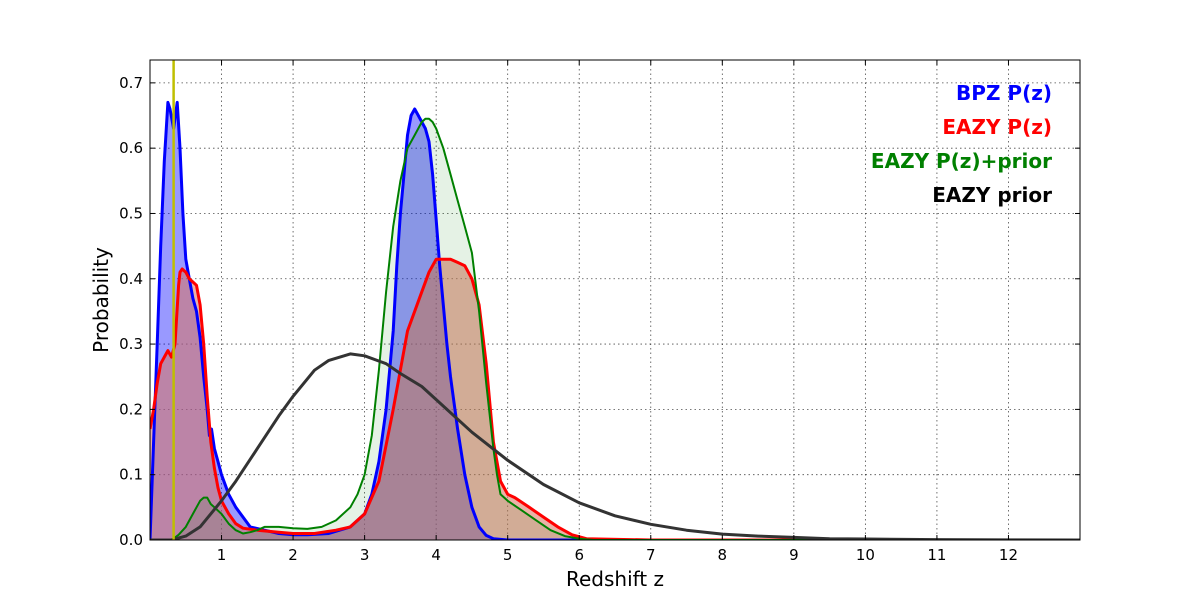 The image size is (1200, 600). What do you see at coordinates (997, 127) in the screenshot?
I see `legend-entry-1: EAZY P(z)` at bounding box center [997, 127].